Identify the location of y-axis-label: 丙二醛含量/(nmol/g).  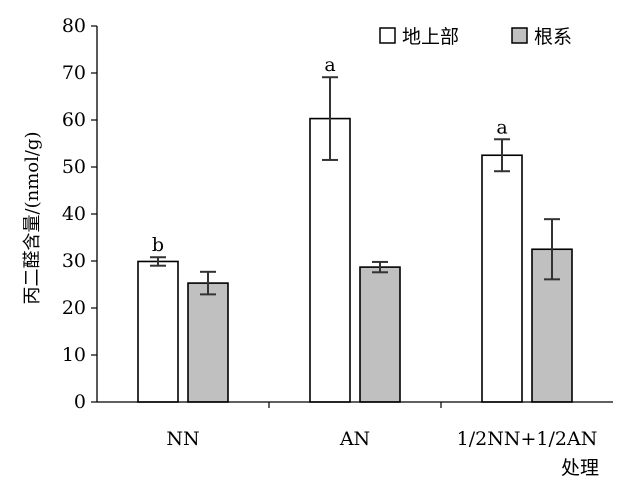
(32, 218).